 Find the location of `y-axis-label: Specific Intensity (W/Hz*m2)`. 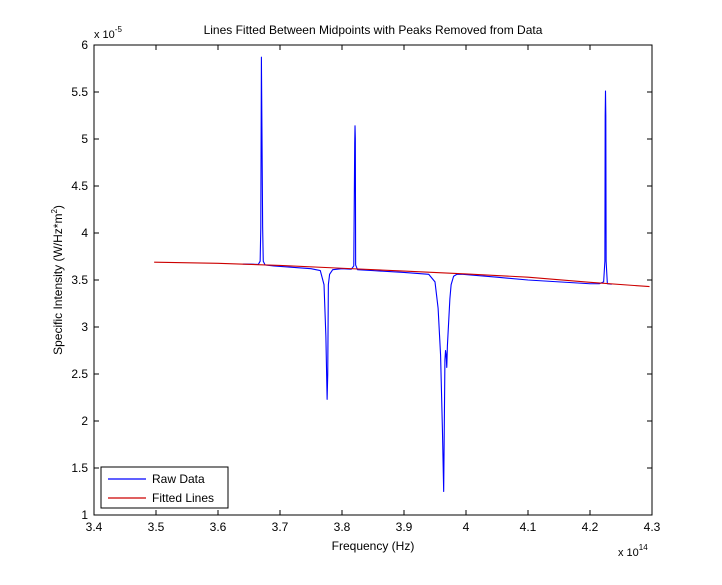

y-axis-label: Specific Intensity (W/Hz*m2) is located at coordinates (57, 280).